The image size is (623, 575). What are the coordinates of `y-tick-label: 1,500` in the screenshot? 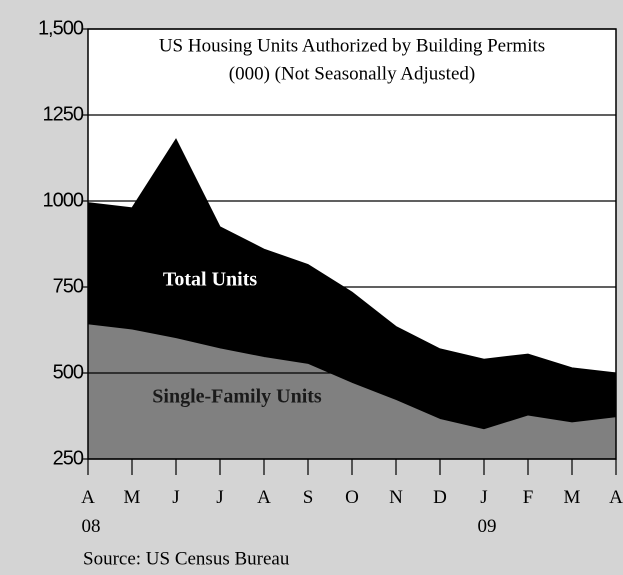 It's located at (61, 28).